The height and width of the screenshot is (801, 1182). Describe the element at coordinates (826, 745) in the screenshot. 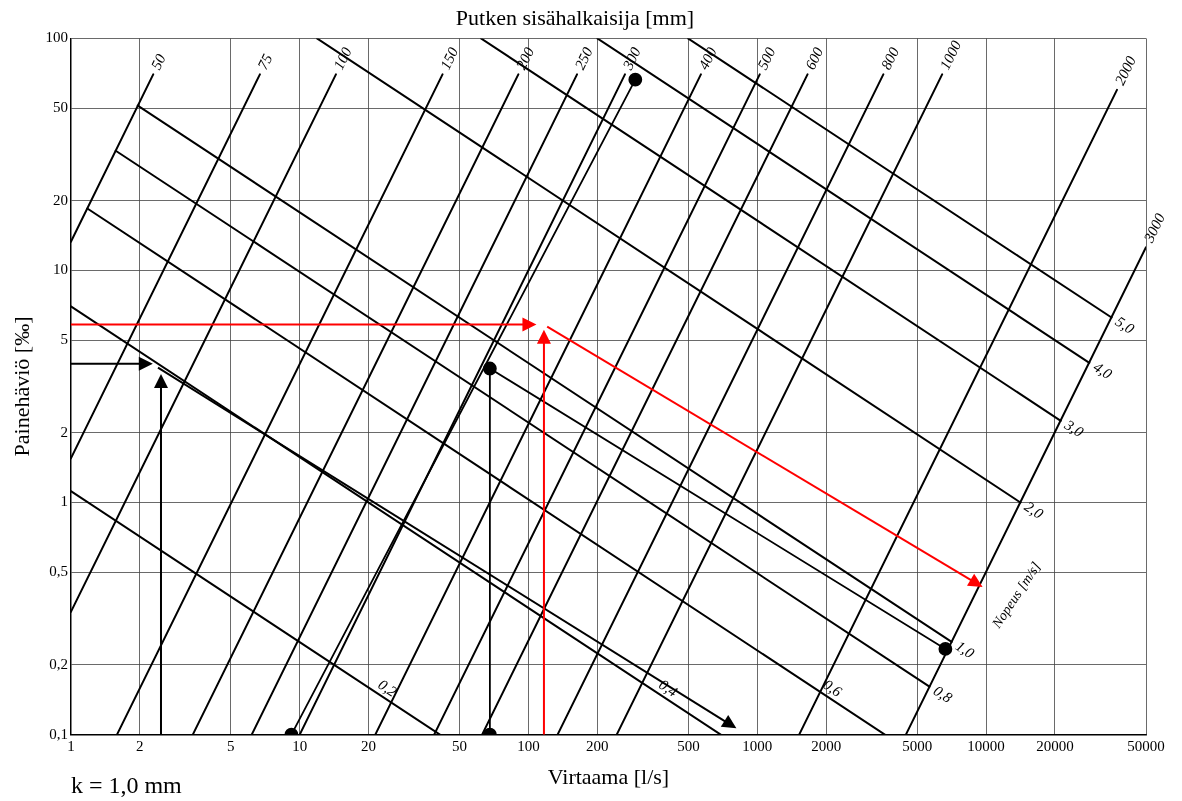

I see `x-tick-label: 2000` at that location.